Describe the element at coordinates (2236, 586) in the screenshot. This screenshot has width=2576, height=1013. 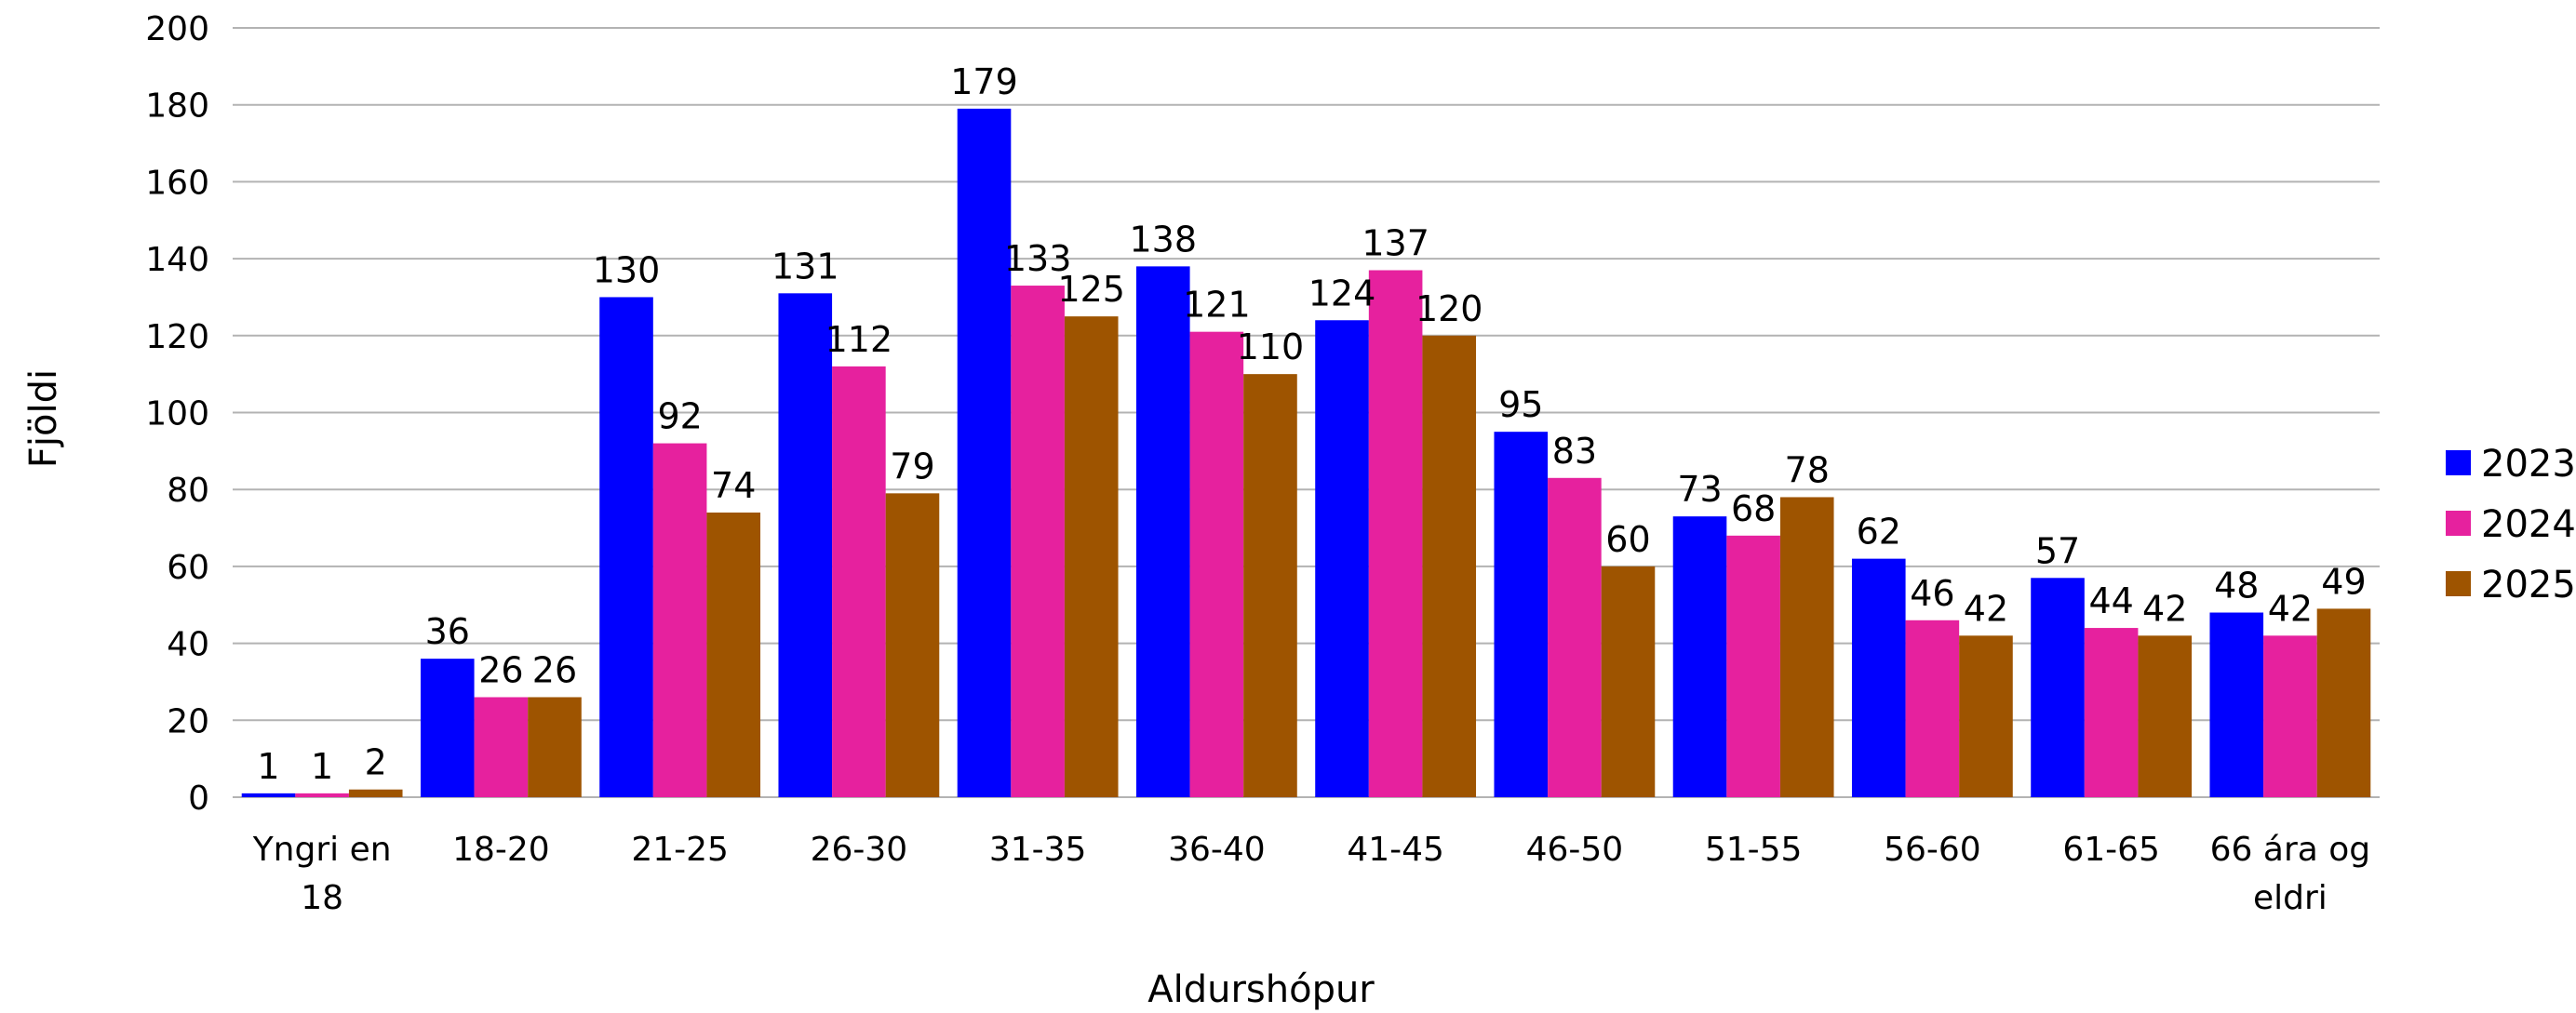
I see `data-label: 48` at that location.